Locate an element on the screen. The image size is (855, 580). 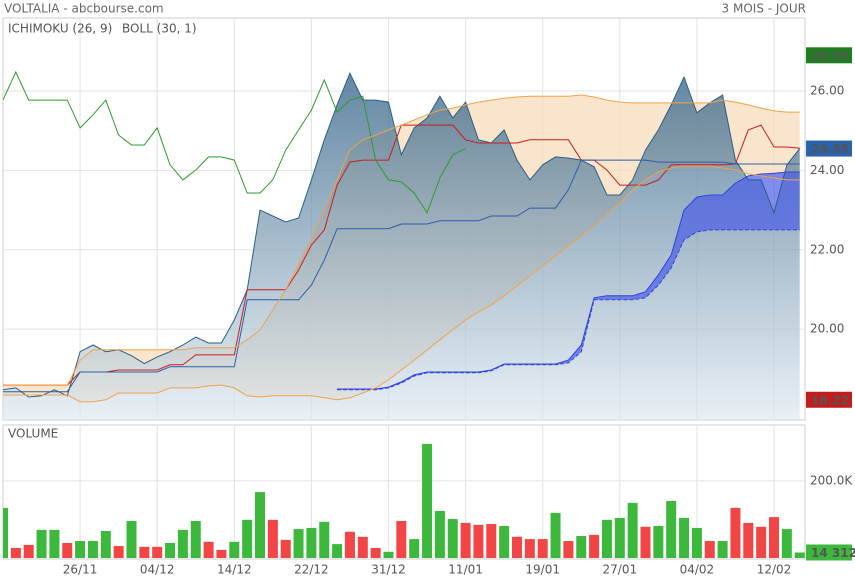
x-tick-label: 04/02 is located at coordinates (697, 570).